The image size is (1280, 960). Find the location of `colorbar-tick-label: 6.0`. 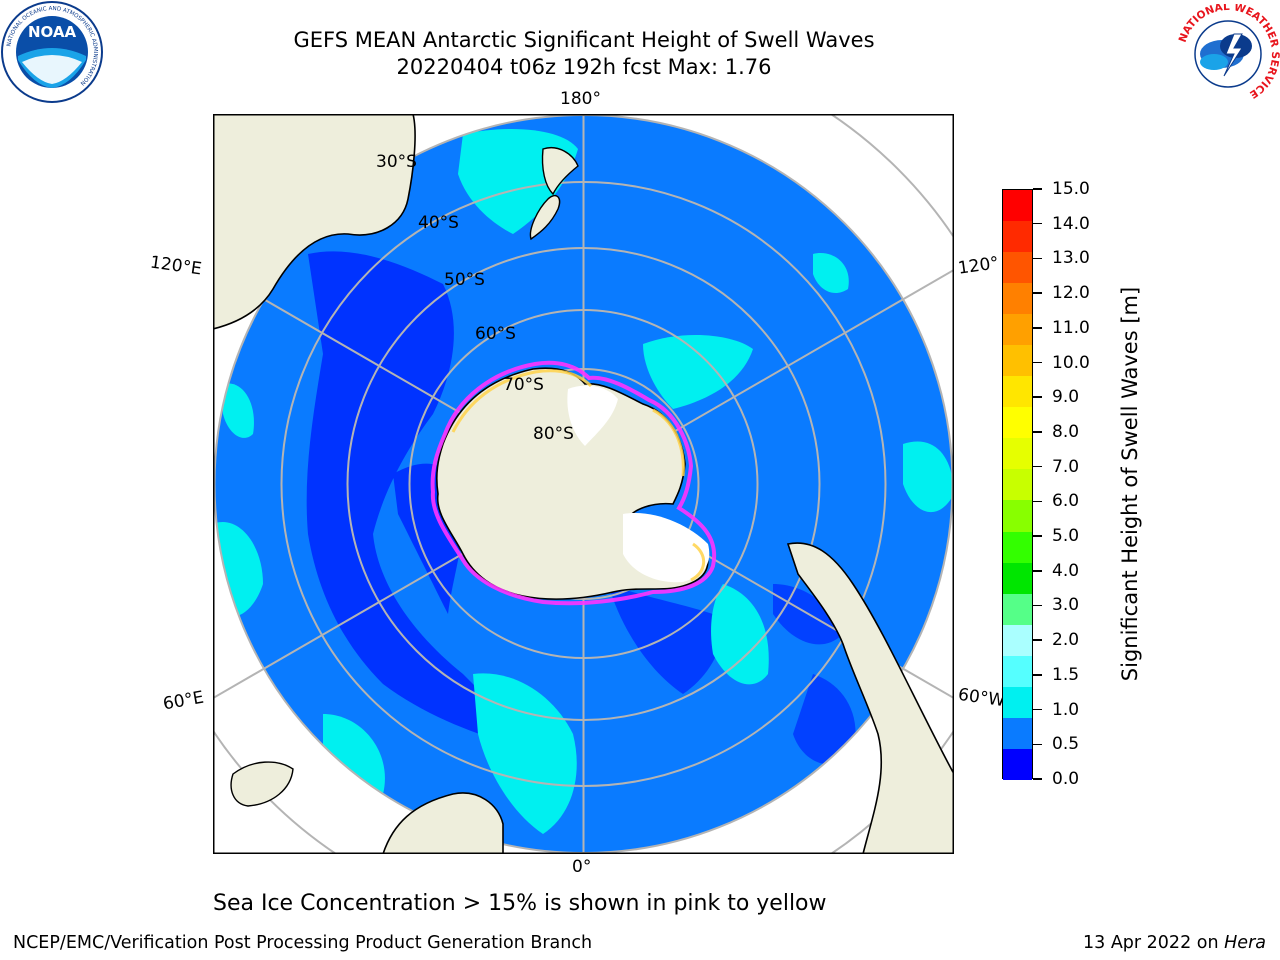

colorbar-tick-label: 6.0 is located at coordinates (1066, 501).